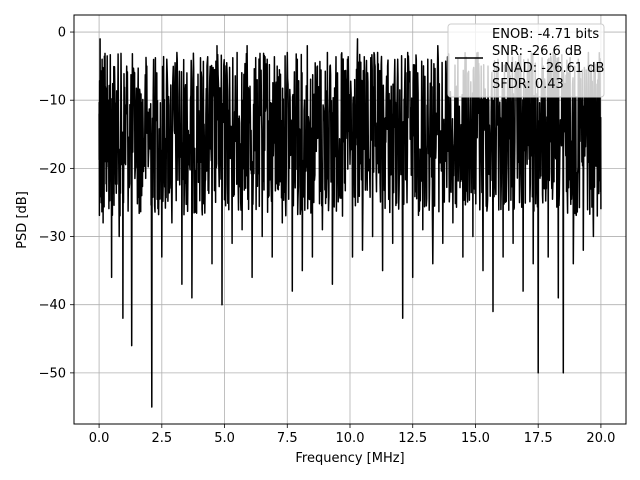 The width and height of the screenshot is (640, 480). Describe the element at coordinates (161, 438) in the screenshot. I see `x-tick-label: 2.5` at that location.